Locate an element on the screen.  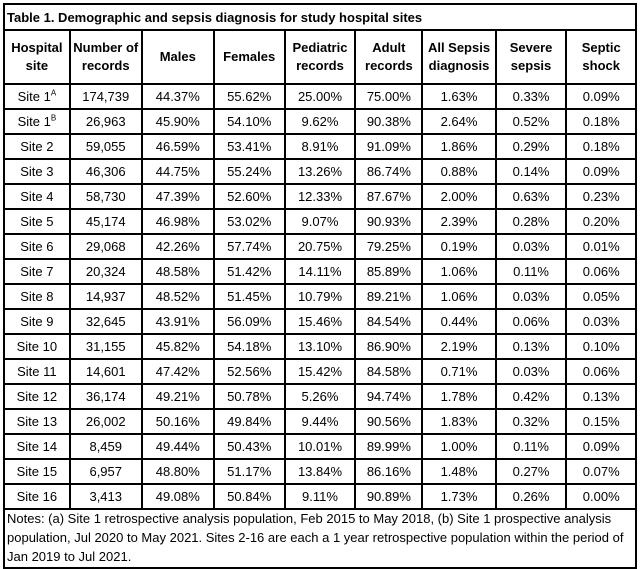
cell-females: 55.62% is located at coordinates (249, 96).